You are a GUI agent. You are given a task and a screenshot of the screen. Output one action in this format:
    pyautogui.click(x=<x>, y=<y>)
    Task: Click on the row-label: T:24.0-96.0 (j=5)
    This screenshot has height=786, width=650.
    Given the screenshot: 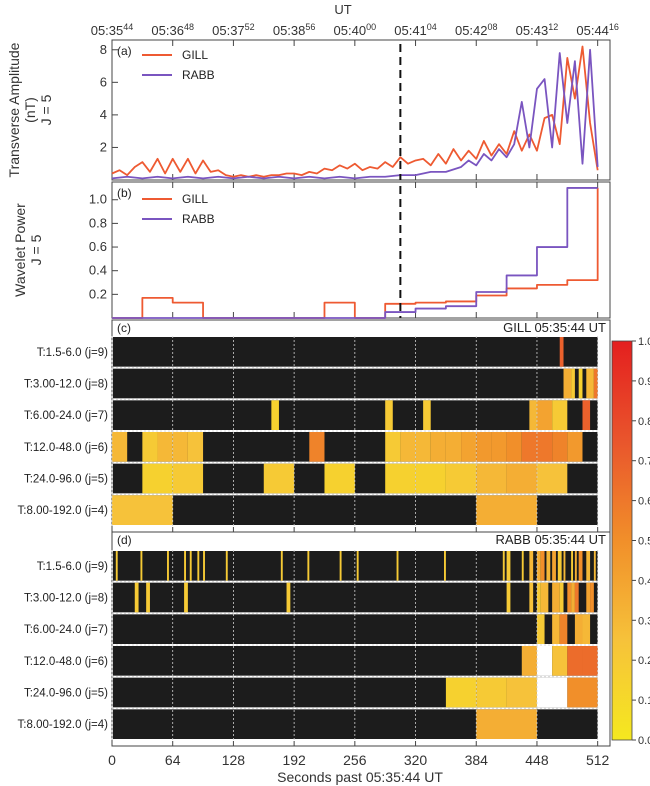 What is the action you would take?
    pyautogui.click(x=66, y=694)
    